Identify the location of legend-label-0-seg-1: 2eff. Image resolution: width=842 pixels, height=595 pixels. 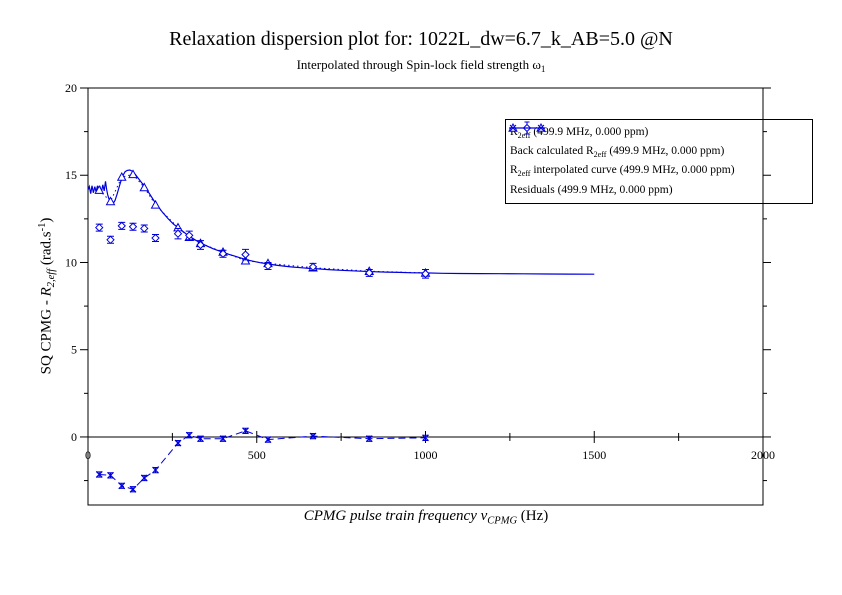
(524, 135).